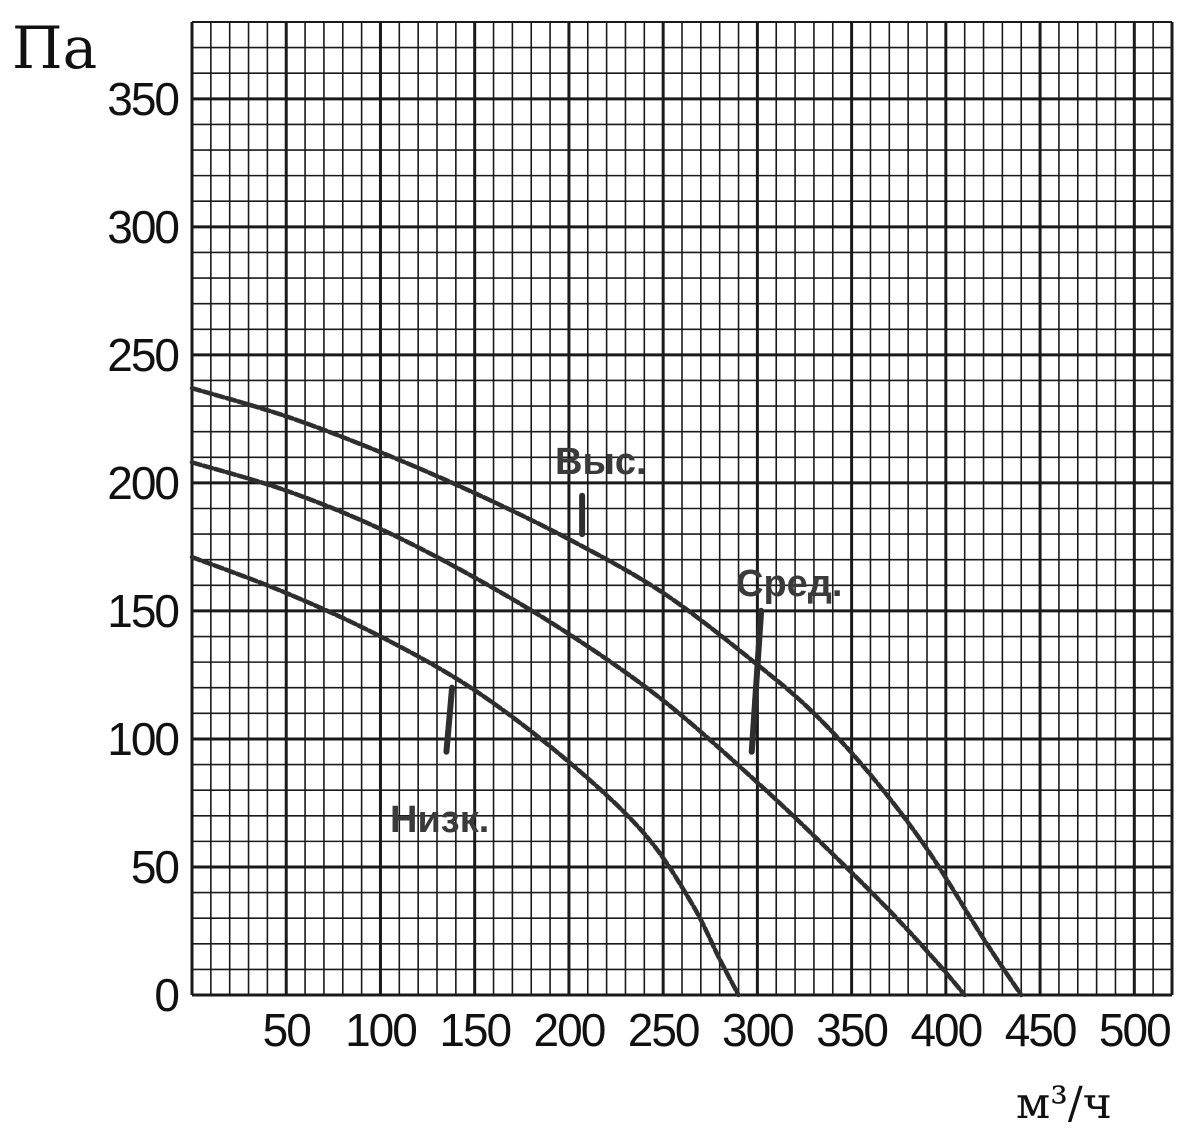  Describe the element at coordinates (439, 820) in the screenshot. I see `series-label-low: Низк.` at that location.